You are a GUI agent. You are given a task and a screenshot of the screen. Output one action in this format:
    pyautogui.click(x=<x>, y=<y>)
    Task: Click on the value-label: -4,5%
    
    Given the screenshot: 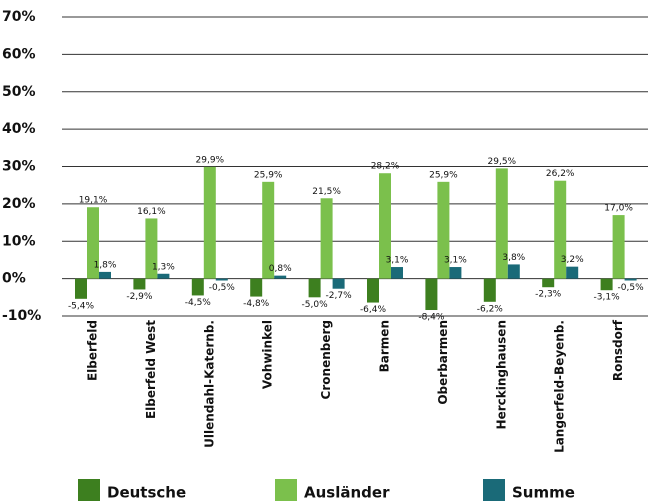 What is the action you would take?
    pyautogui.click(x=198, y=303)
    